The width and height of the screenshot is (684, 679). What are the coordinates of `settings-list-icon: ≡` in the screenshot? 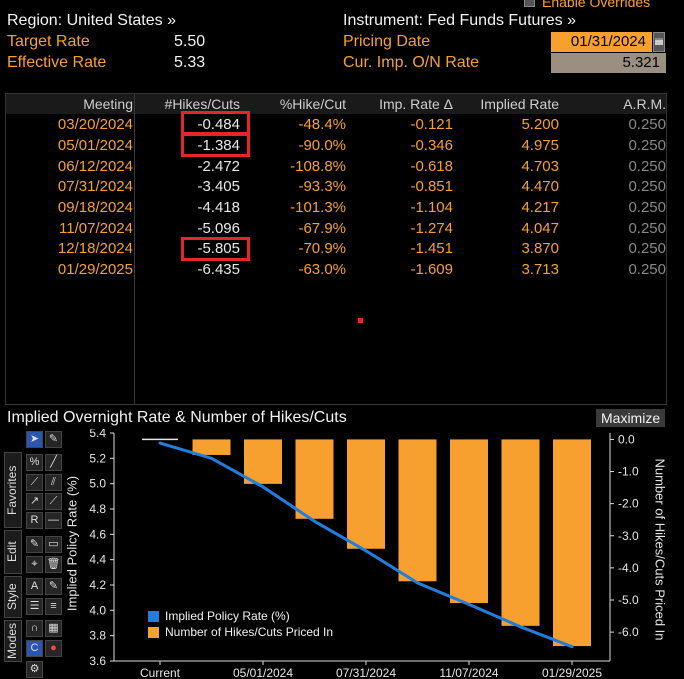 It's located at (53, 606).